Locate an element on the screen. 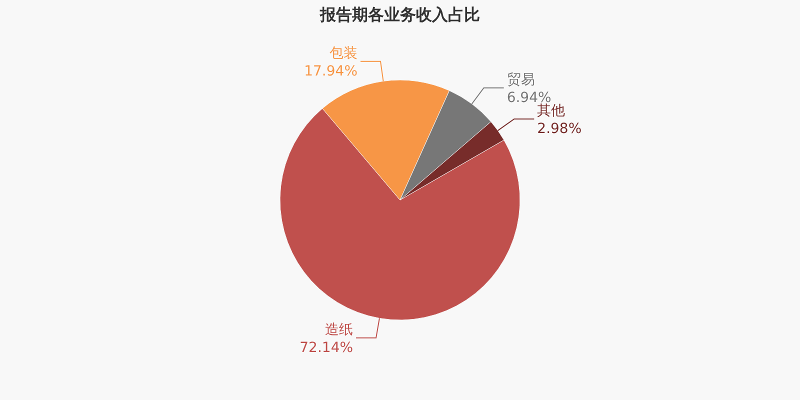 This screenshot has width=800, height=400. slice-label: 贸易 is located at coordinates (520, 80).